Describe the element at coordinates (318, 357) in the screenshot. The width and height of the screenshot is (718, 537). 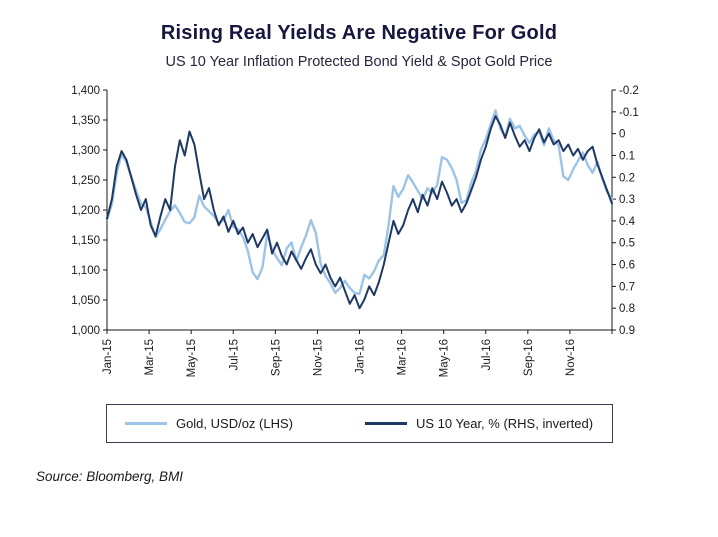
I see `x-axis-tick-label: Nov-15` at that location.